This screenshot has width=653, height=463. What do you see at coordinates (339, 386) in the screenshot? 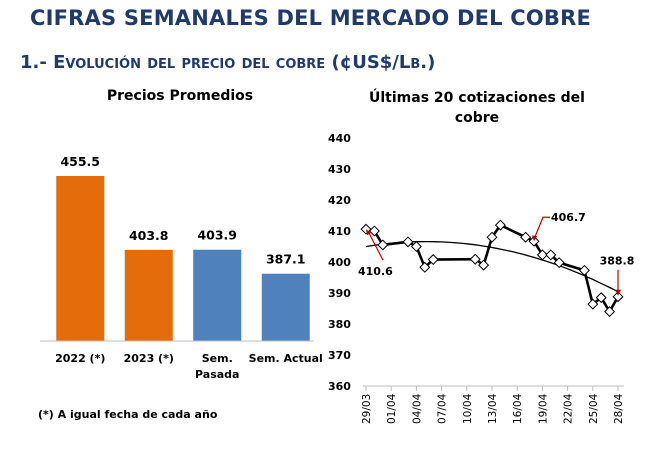
I see `y-tick-label: 360` at bounding box center [339, 386].